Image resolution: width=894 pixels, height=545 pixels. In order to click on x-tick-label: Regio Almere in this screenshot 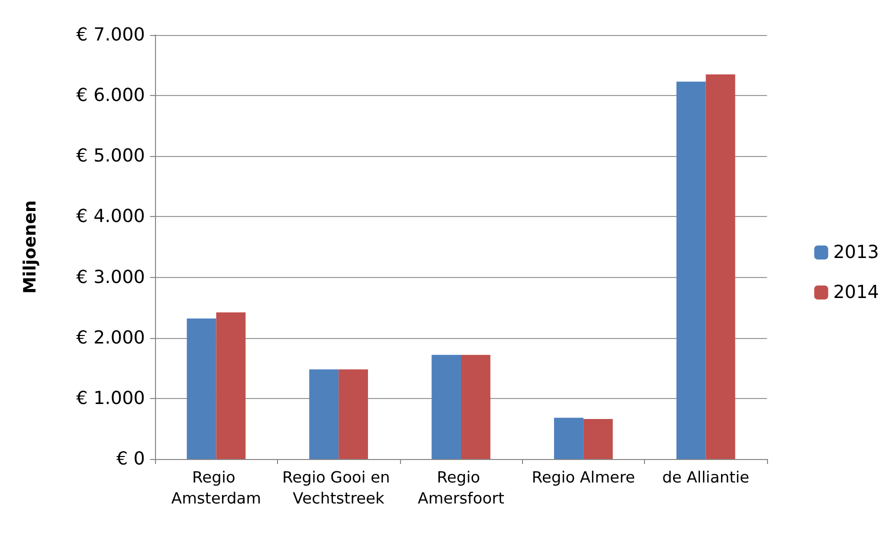, I will do `click(584, 477)`.